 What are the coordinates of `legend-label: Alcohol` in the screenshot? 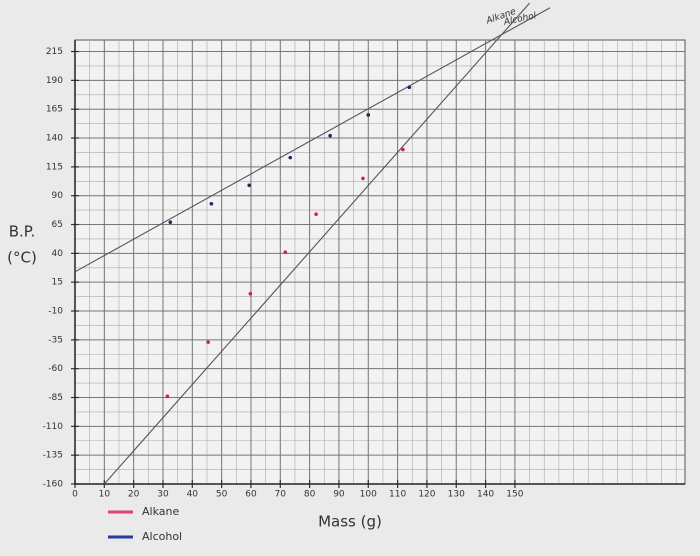 It's located at (162, 536).